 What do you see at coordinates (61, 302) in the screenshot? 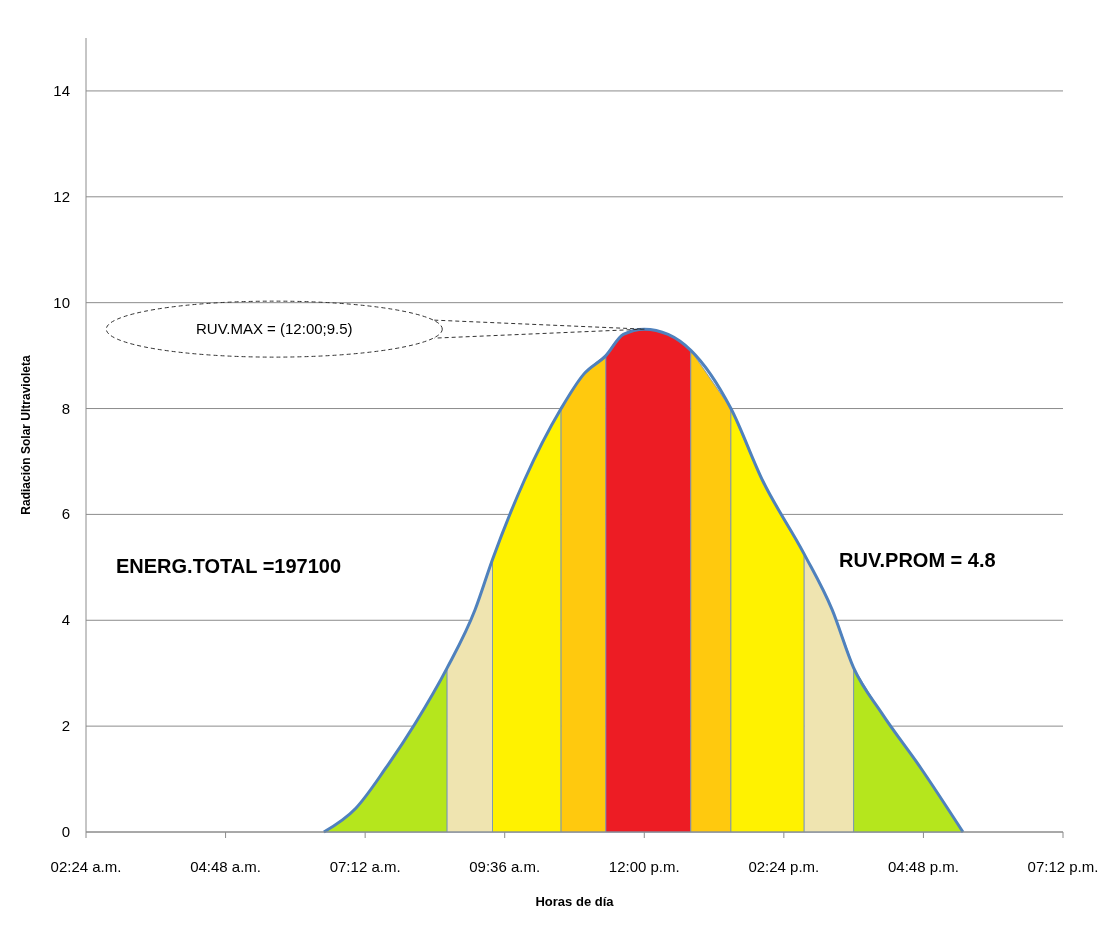
I see `y-tick-label: 10` at bounding box center [61, 302].